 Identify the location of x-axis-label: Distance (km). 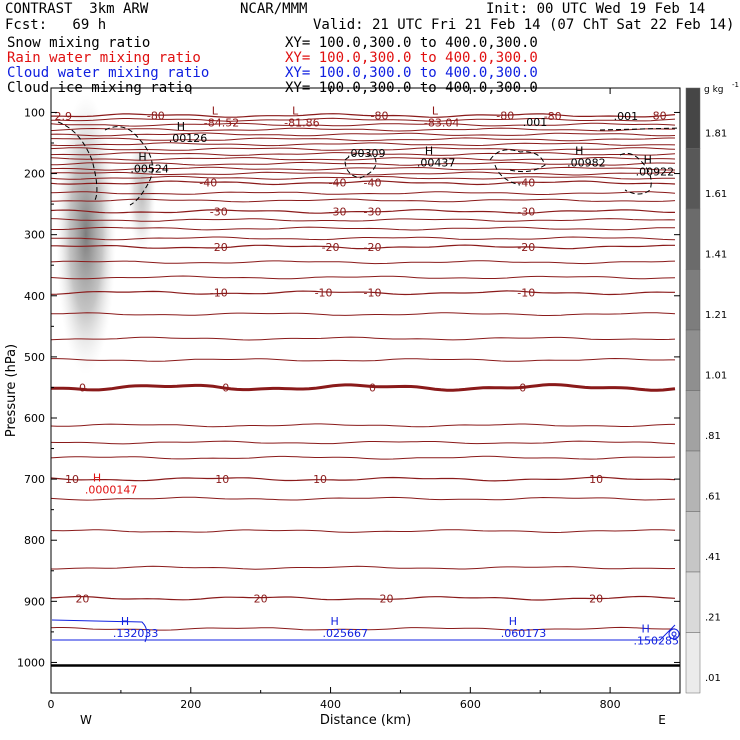
(365, 720).